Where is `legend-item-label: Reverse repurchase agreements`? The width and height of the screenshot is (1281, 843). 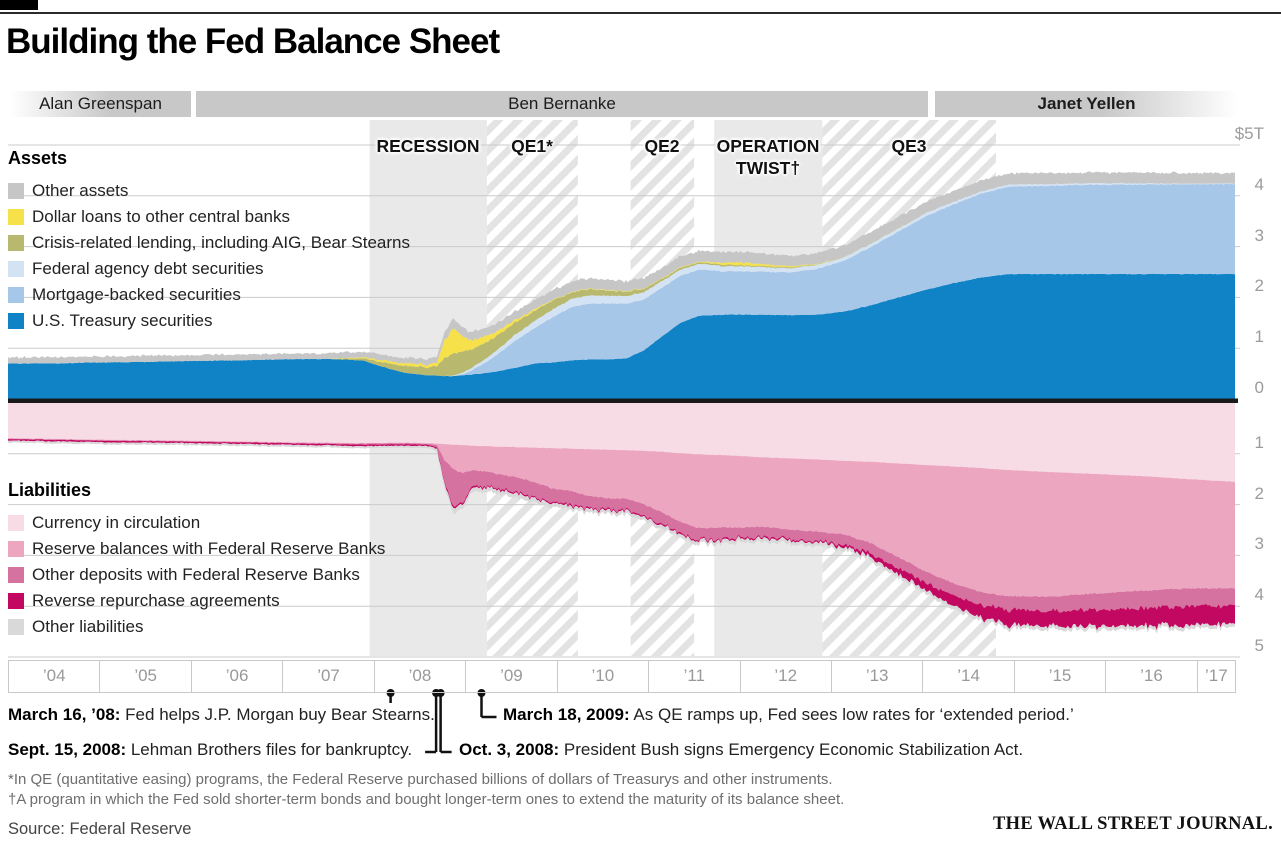
legend-item-label: Reverse repurchase agreements is located at coordinates (156, 600).